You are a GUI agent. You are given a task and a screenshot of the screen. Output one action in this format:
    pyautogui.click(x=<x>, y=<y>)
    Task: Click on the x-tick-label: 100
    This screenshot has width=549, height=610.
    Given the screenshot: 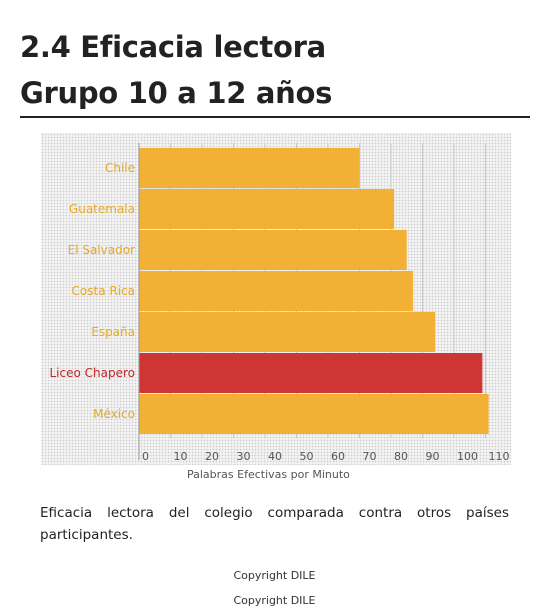 What is the action you would take?
    pyautogui.click(x=467, y=456)
    